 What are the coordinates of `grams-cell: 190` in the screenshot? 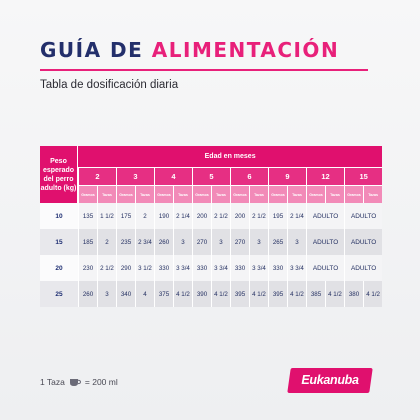 It's located at (163, 216).